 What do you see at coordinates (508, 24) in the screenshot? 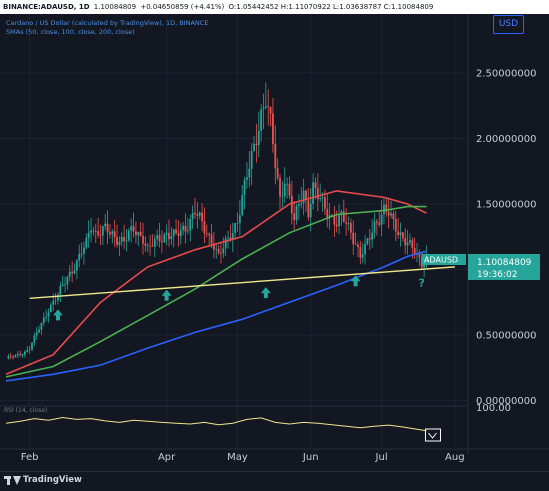
I see `currency-button: USD` at bounding box center [508, 24].